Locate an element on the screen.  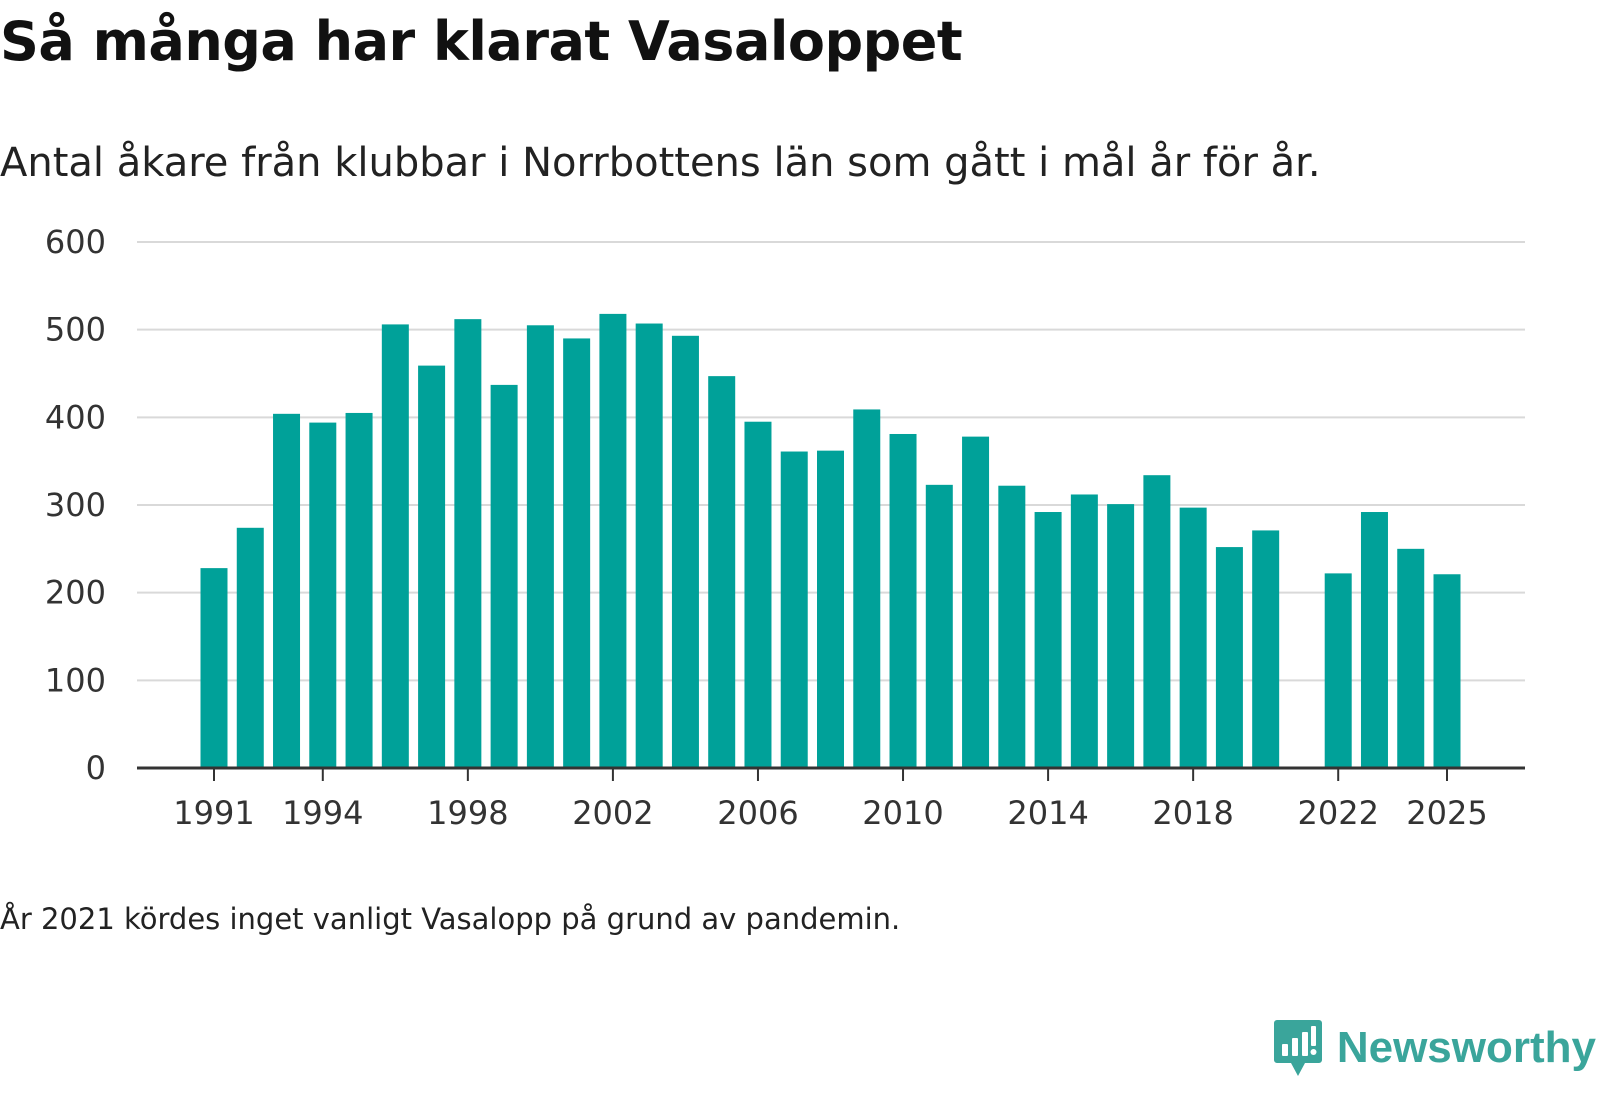
bar-2020 is located at coordinates (1266, 649).